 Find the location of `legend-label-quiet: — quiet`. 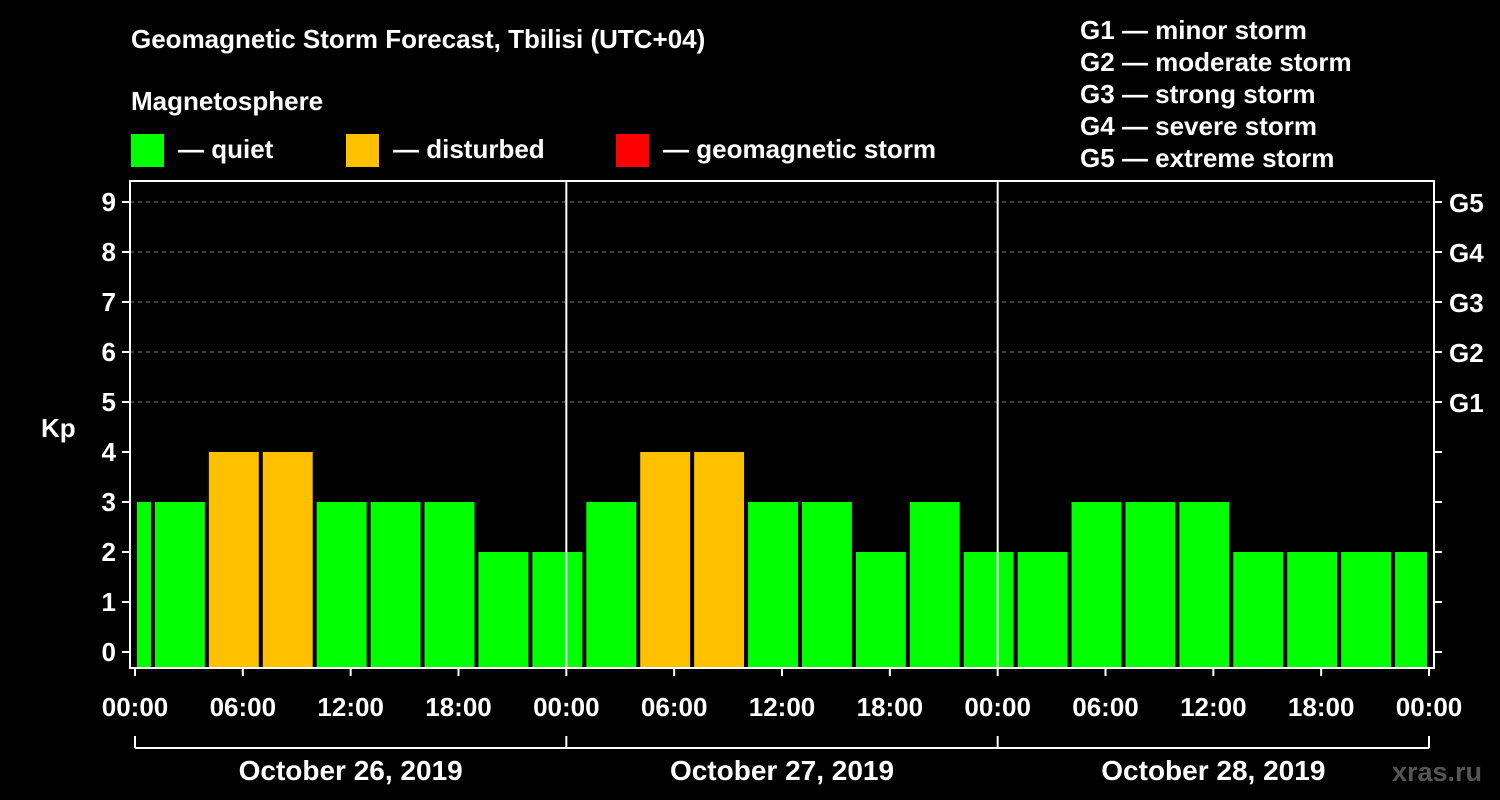

legend-label-quiet: — quiet is located at coordinates (226, 149).